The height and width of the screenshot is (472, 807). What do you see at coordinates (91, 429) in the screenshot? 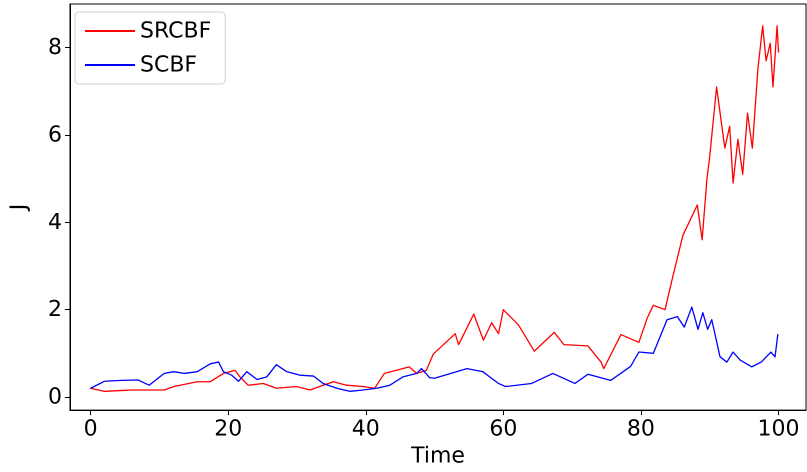
I see `x-tick-label: 0` at bounding box center [91, 429].